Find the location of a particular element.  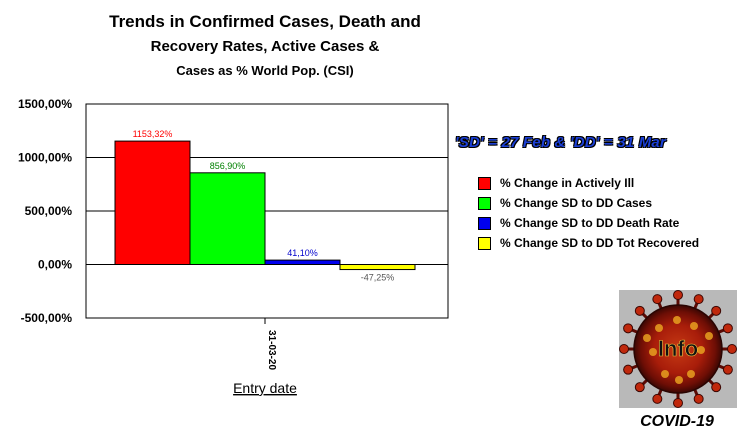

y-tick-label: 0,00% is located at coordinates (55, 265).